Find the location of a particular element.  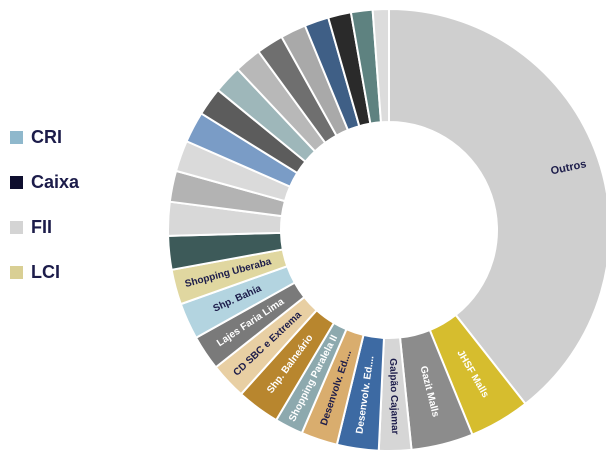

legend-label: FII is located at coordinates (41, 226).